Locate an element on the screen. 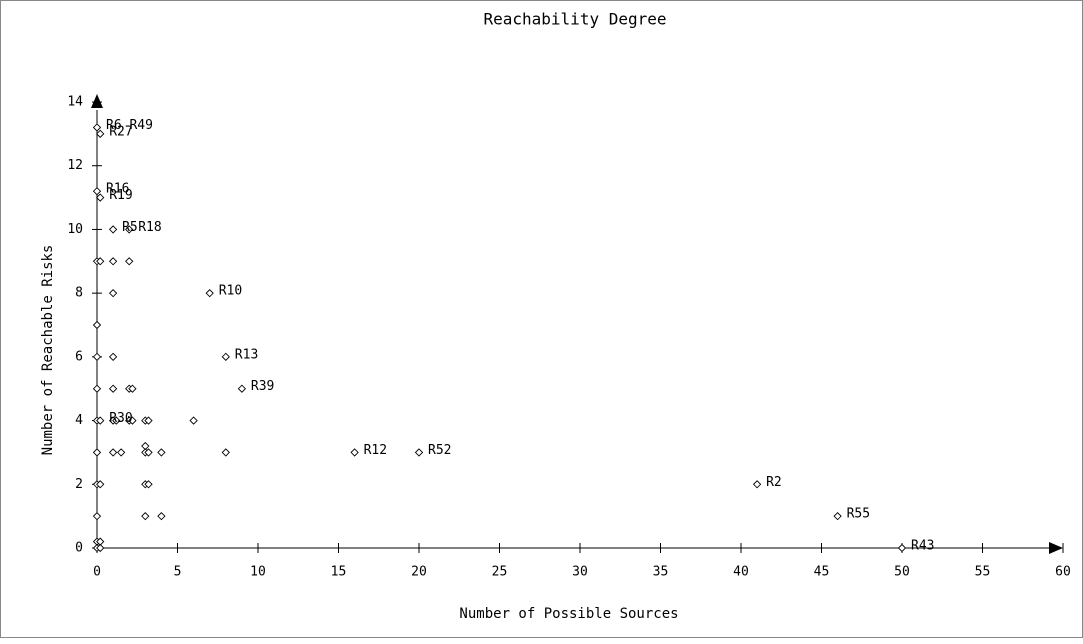 This screenshot has width=1083, height=644. x-tick-label: 40 is located at coordinates (741, 572).